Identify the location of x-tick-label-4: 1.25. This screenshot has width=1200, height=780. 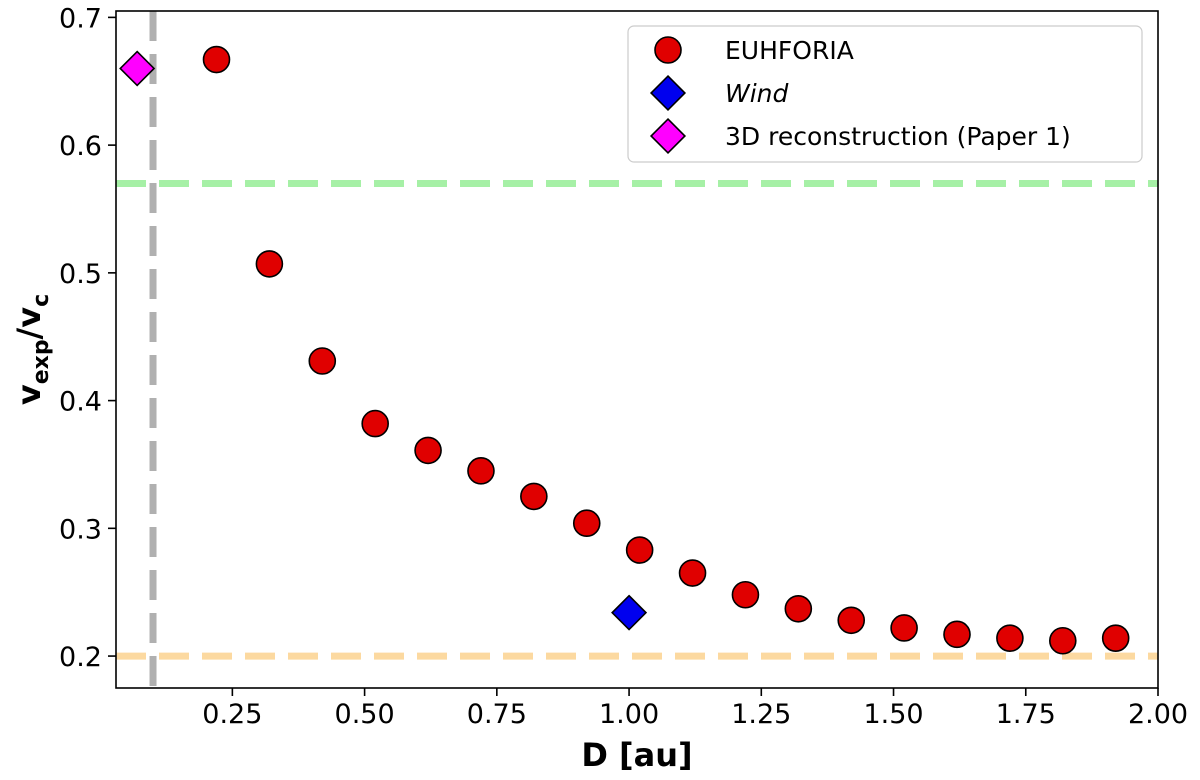
(761, 714).